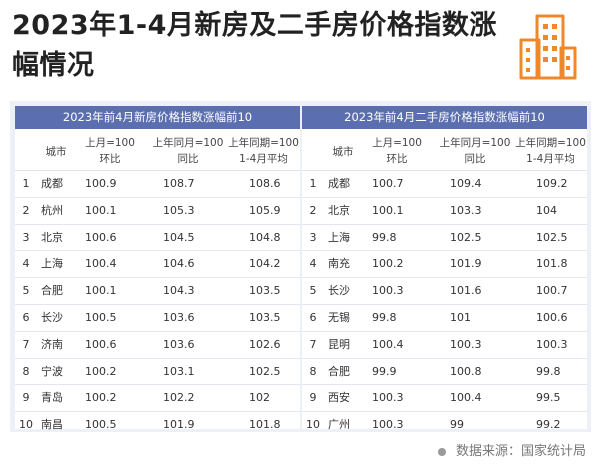 The height and width of the screenshot is (467, 600). What do you see at coordinates (179, 291) in the screenshot?
I see `cell-v2: 104.3` at bounding box center [179, 291].